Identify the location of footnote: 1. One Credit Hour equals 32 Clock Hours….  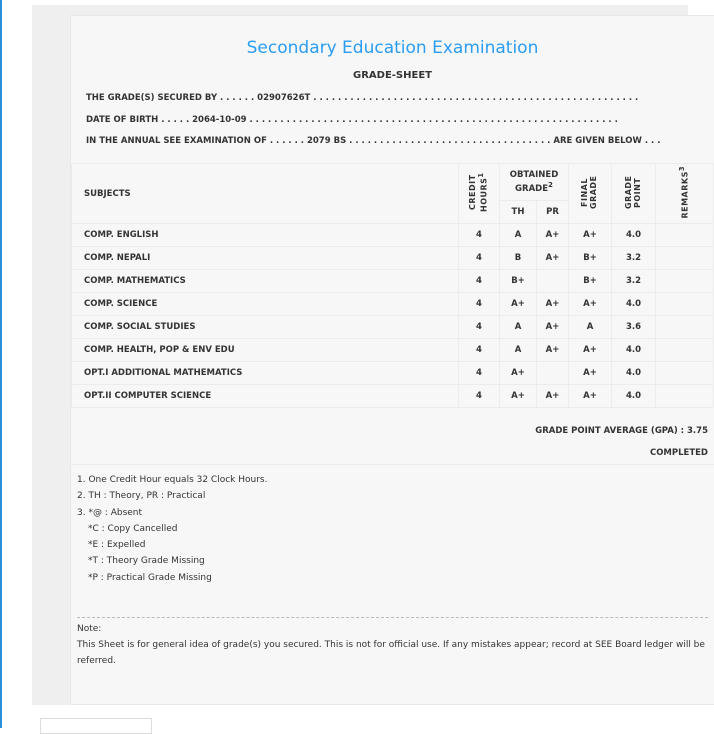
(172, 480).